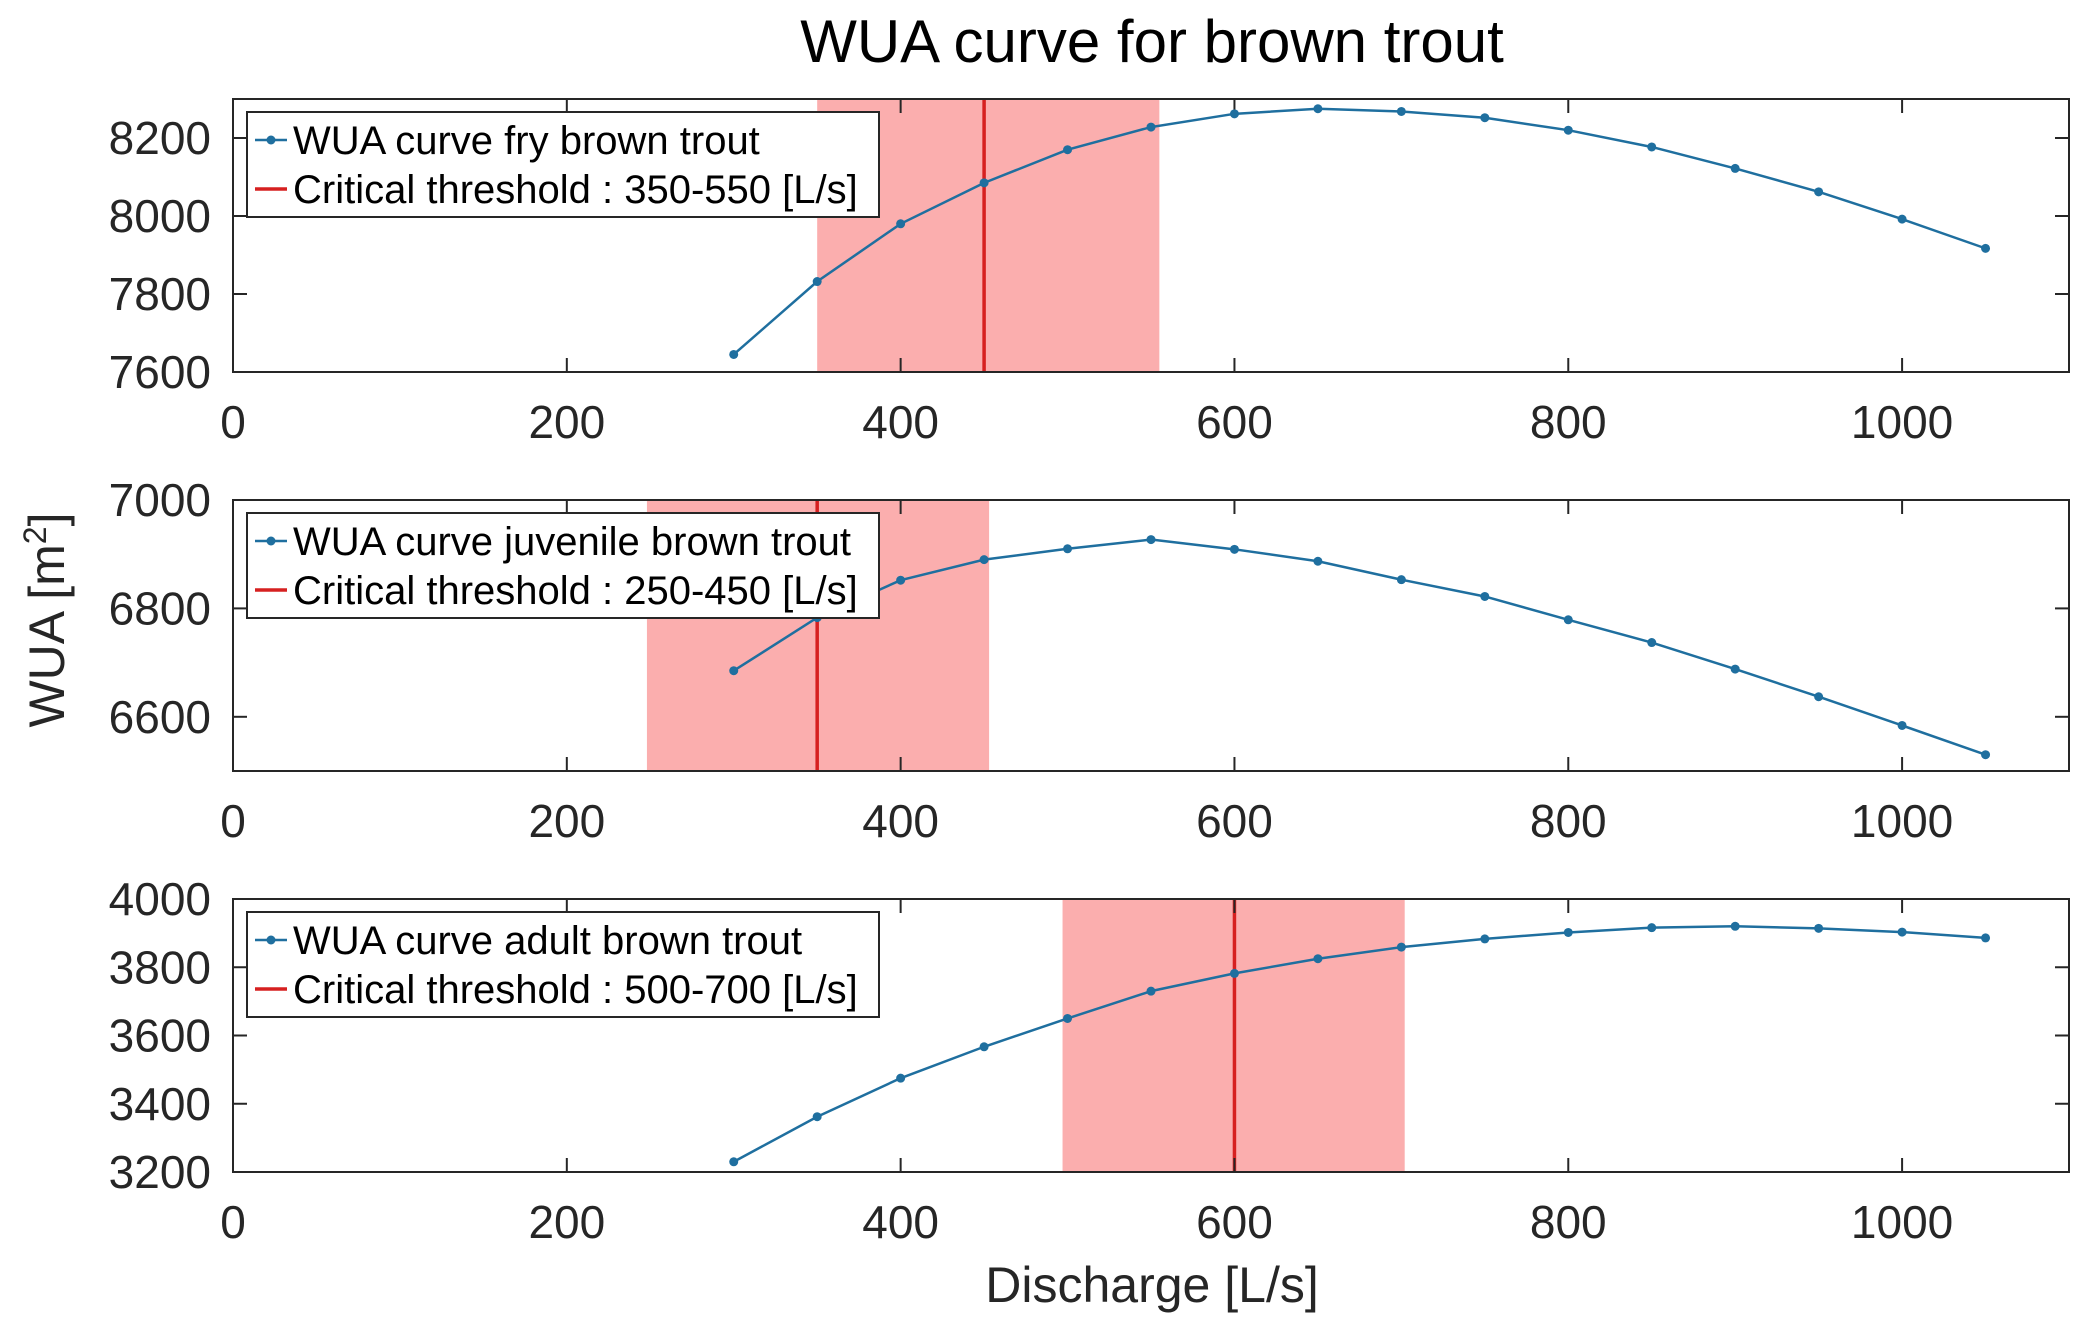  I want to click on y-tick-label: 7600, so click(160, 372).